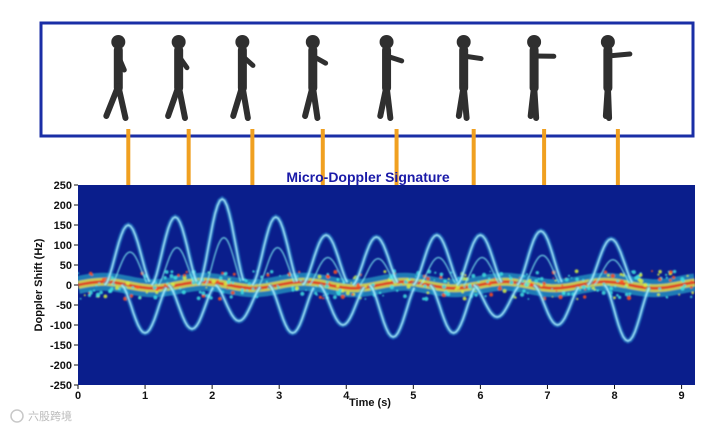 The image size is (720, 430). What do you see at coordinates (370, 403) in the screenshot?
I see `x-axis-label: Time (s)` at bounding box center [370, 403].